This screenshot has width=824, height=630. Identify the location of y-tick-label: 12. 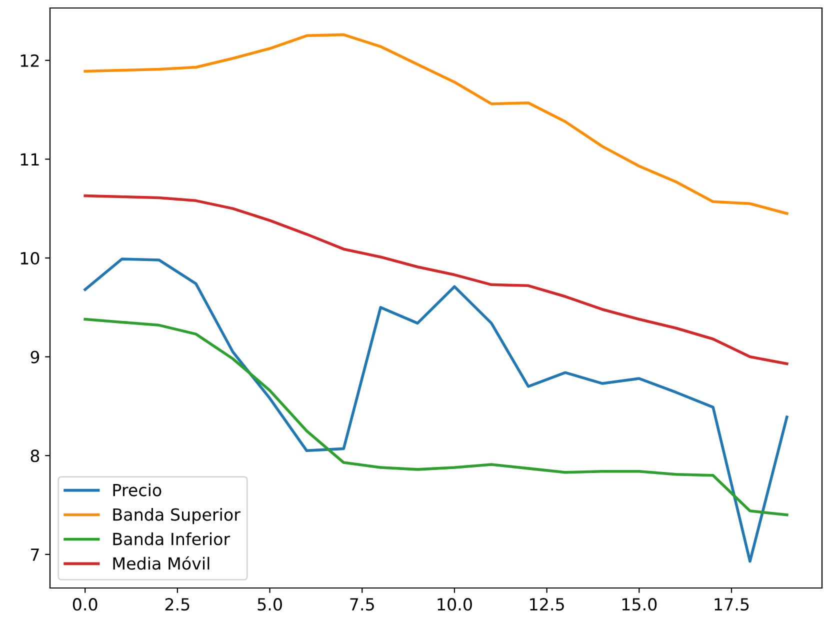
(29, 60).